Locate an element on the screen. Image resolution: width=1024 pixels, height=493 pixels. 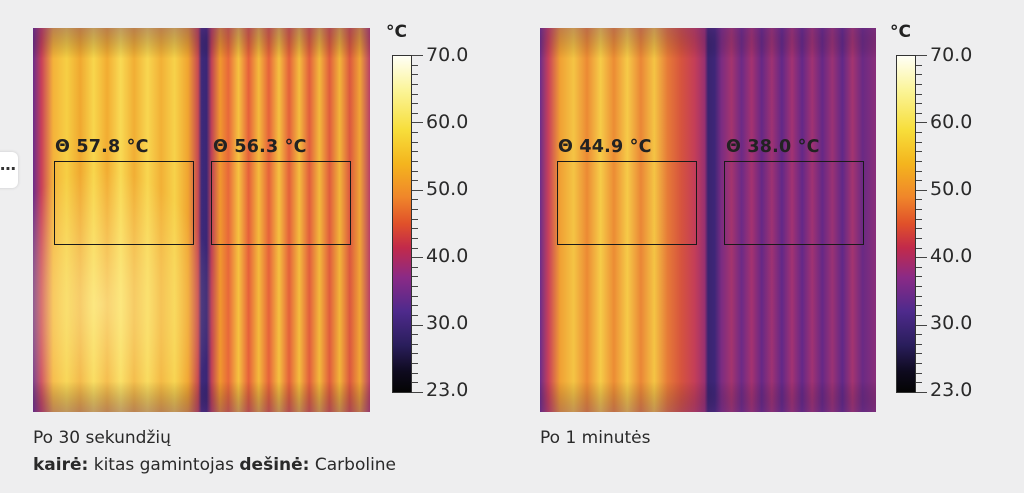
roi-temp-label: Θ 57.8 °C is located at coordinates (102, 147).